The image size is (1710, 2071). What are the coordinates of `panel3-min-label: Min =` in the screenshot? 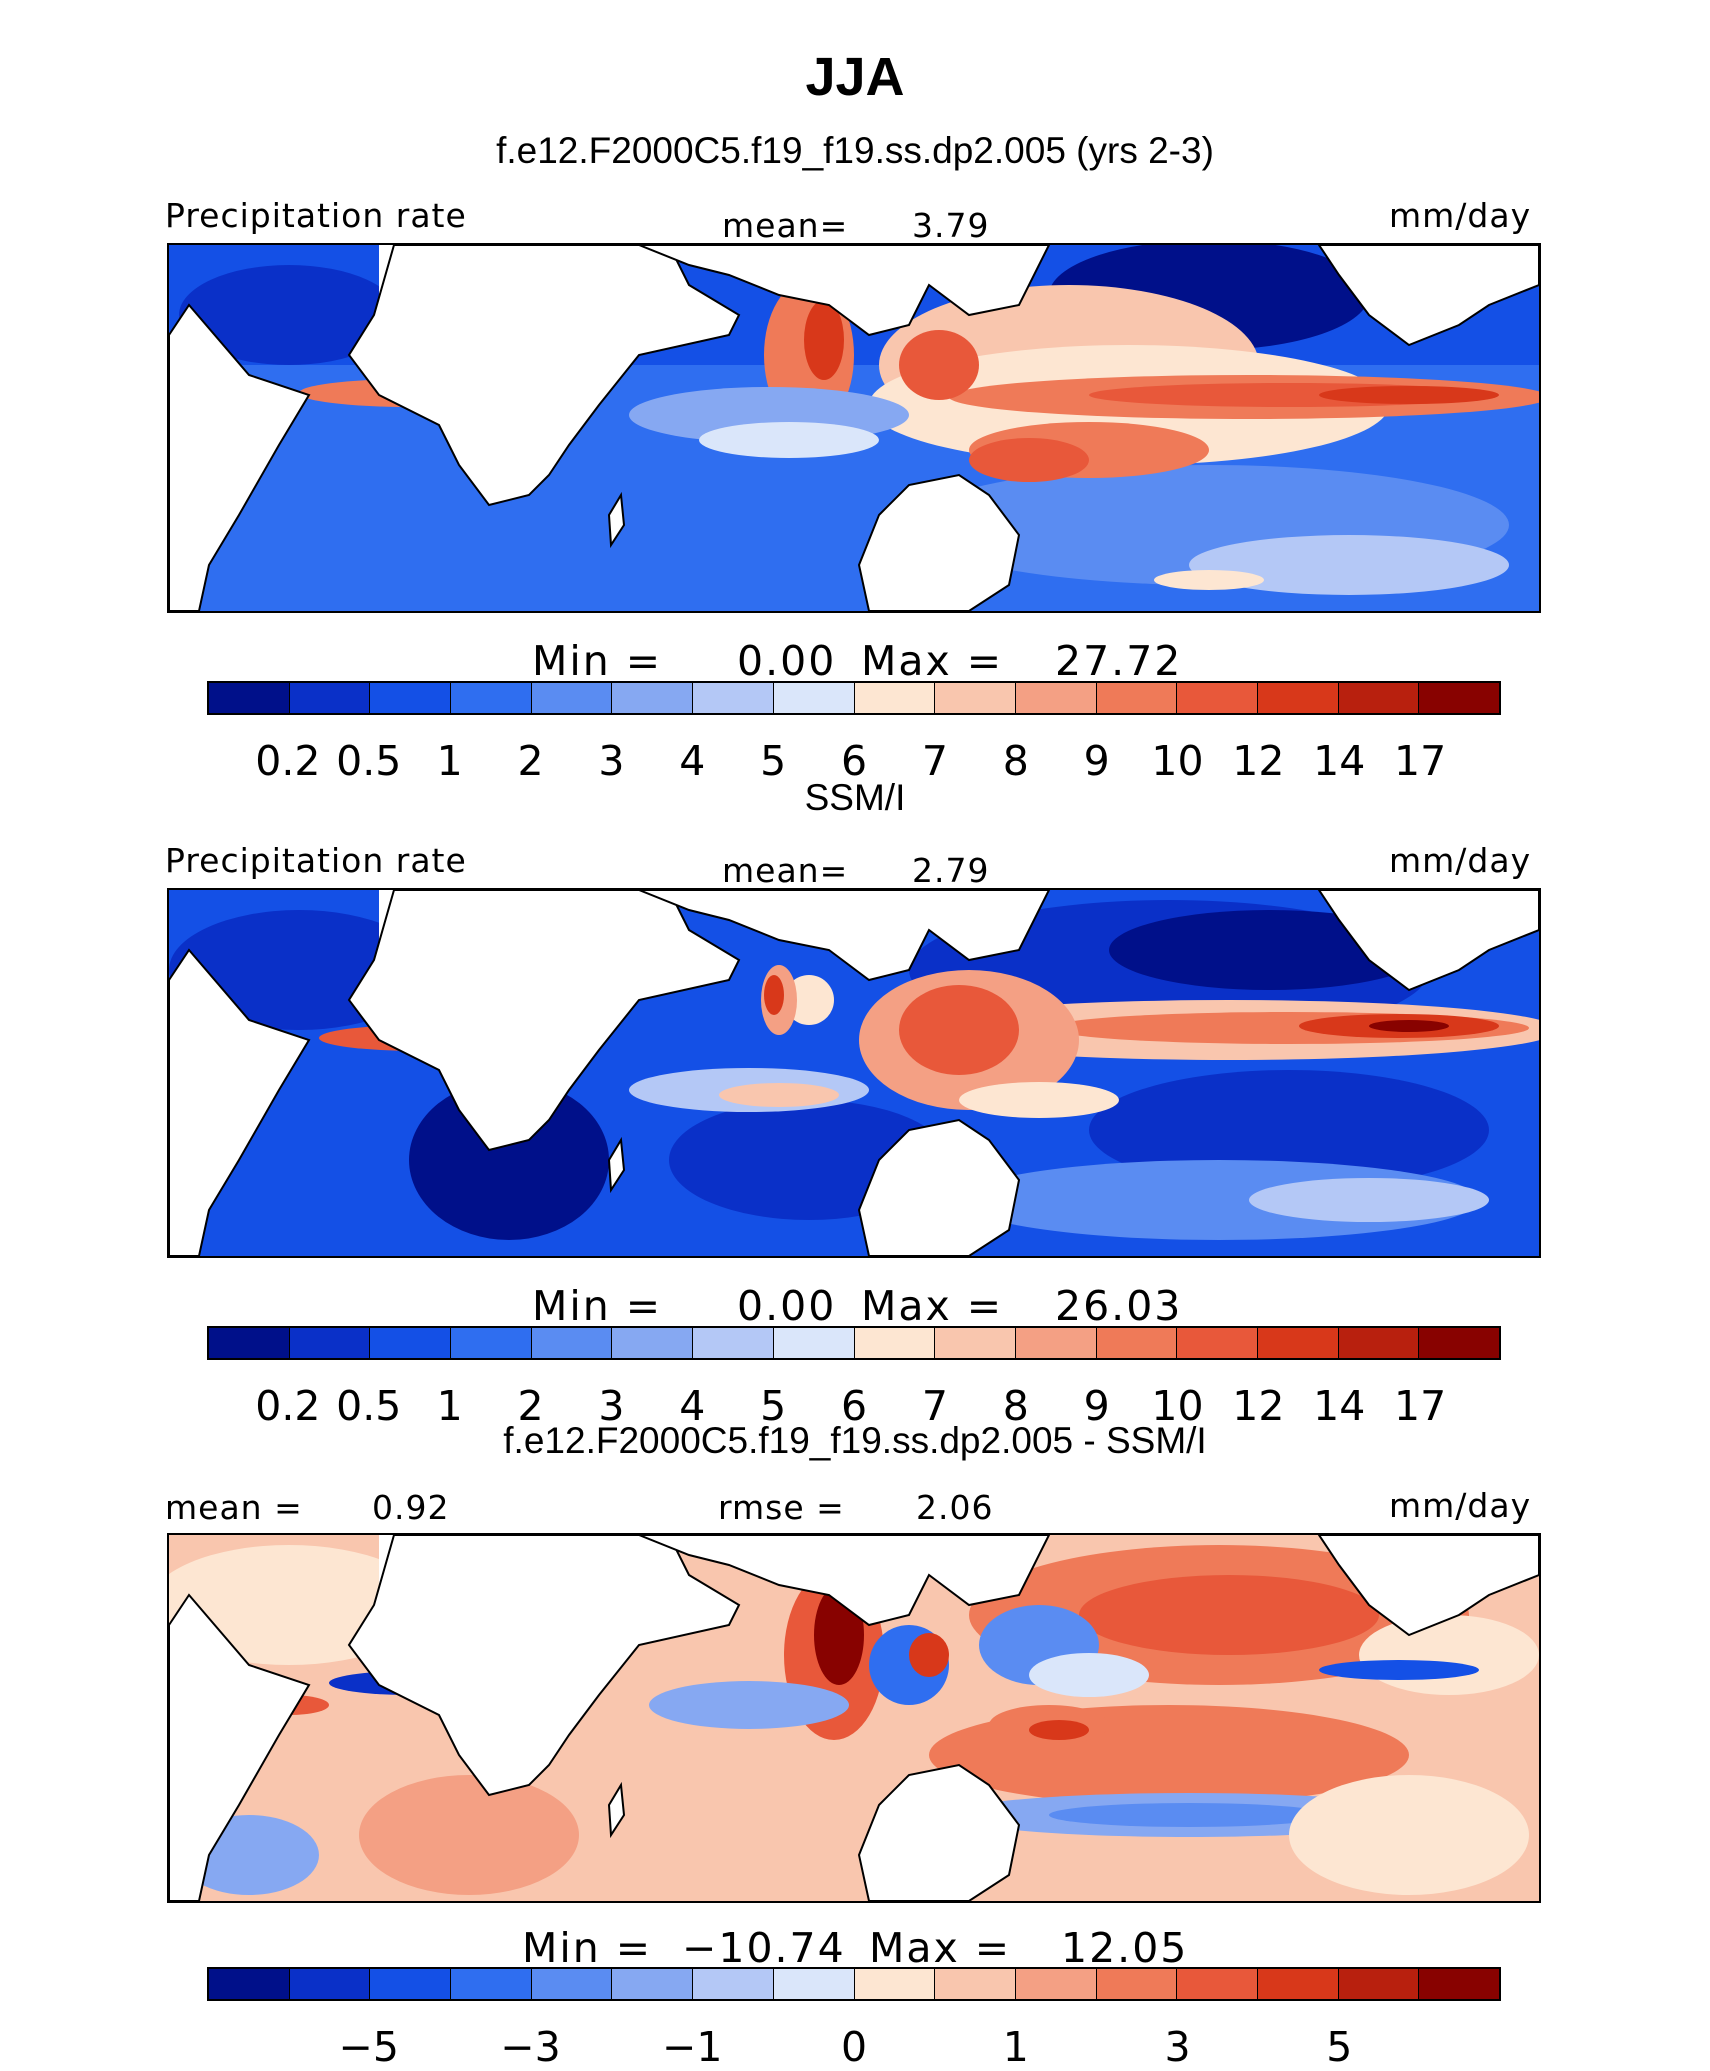 It's located at (587, 1948).